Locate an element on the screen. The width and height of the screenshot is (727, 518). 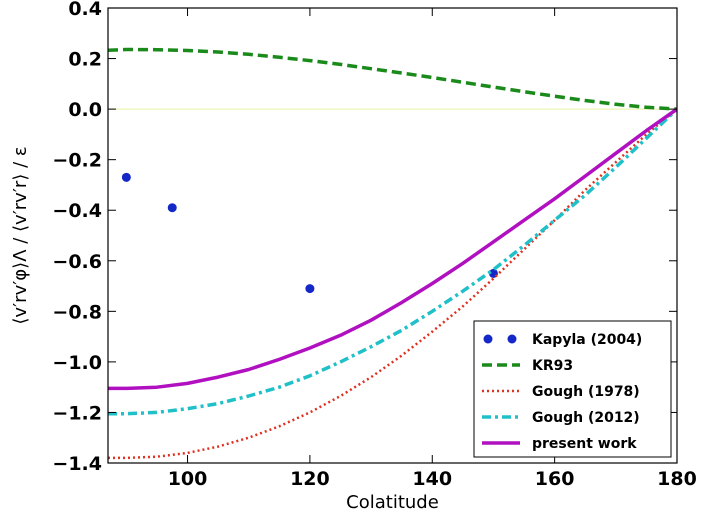
legend-label: Gough (2012) is located at coordinates (586, 418).